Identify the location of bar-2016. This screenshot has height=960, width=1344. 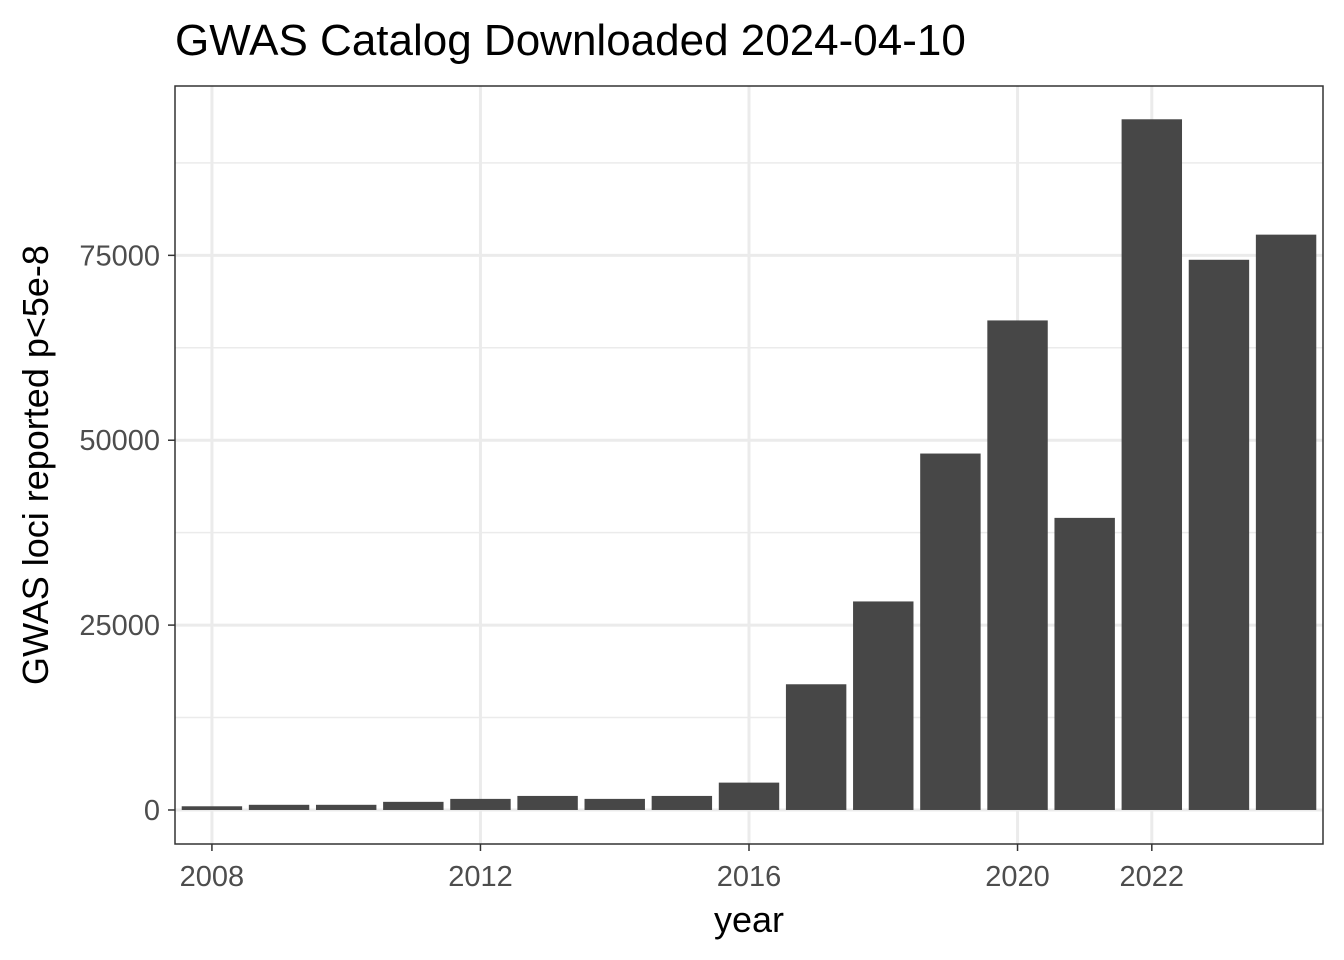
(749, 796).